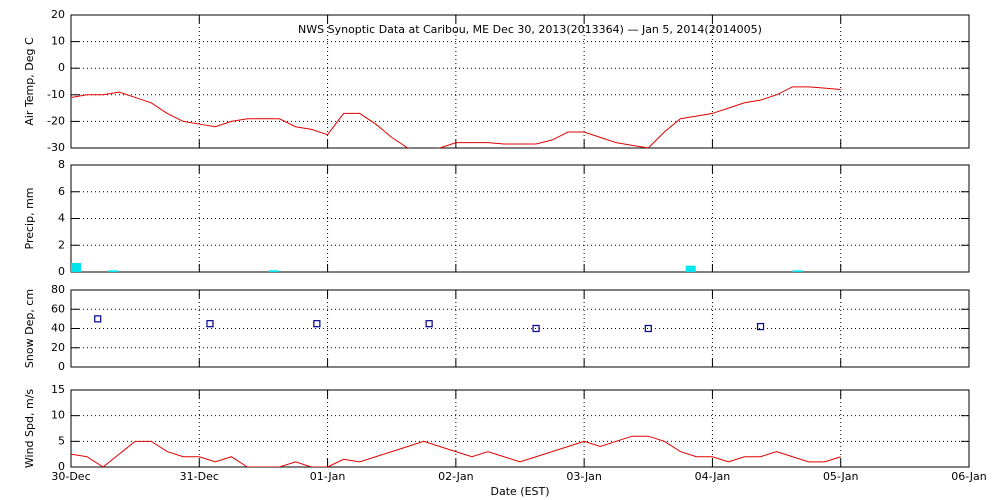 This screenshot has width=1000, height=500. I want to click on y-tick-label: 8, so click(61, 164).